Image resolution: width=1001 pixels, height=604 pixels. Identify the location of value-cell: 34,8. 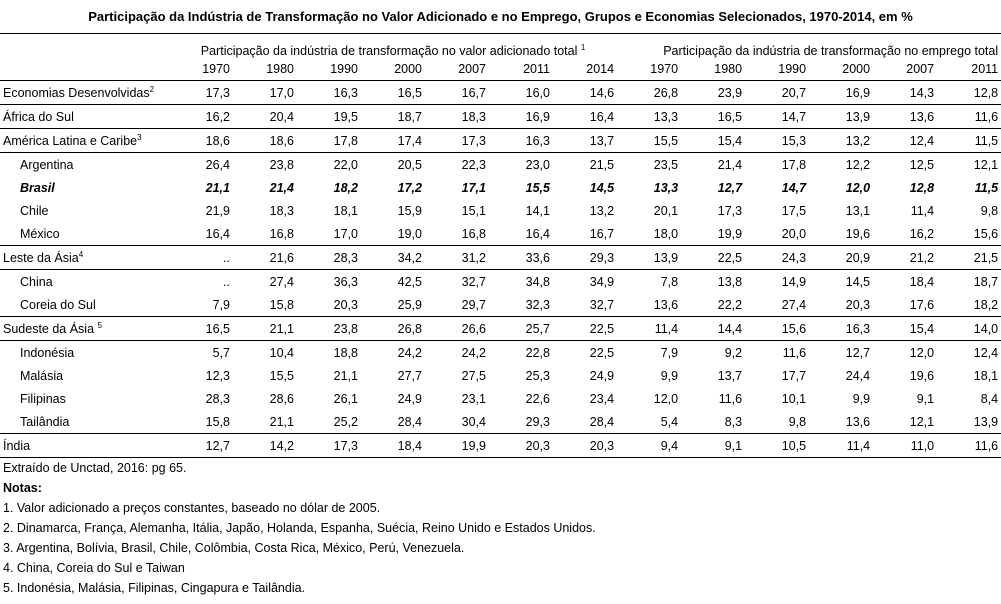
(537, 281).